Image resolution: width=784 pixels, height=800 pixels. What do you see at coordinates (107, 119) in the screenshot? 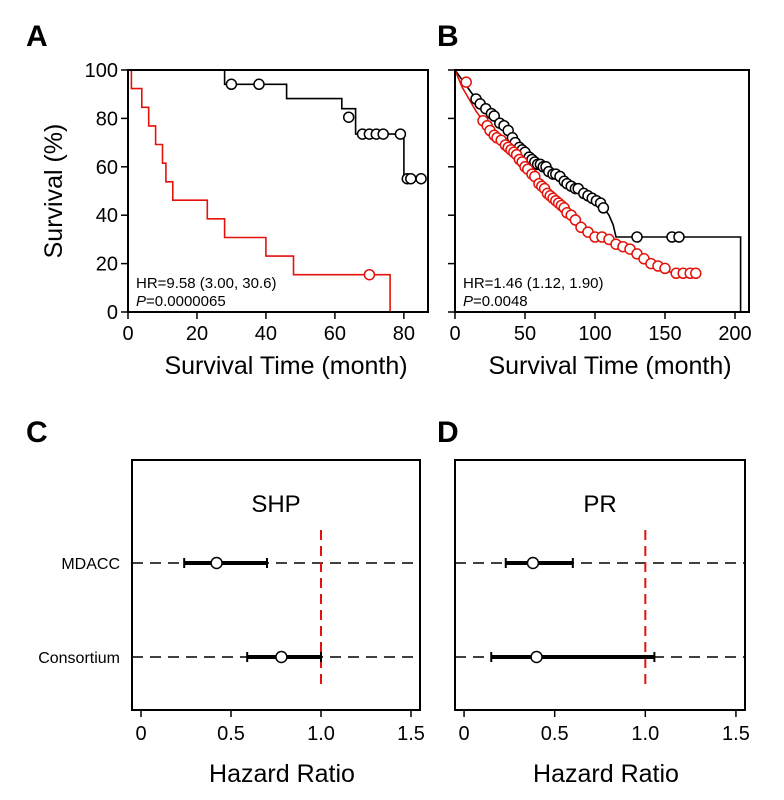
I see `y-tick-label: 80` at bounding box center [107, 119].